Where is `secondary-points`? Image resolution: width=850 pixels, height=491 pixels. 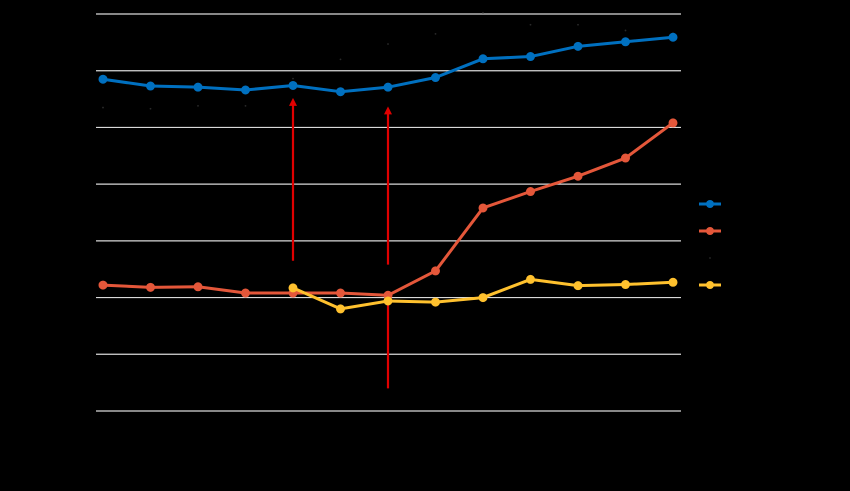
secondary-points is located at coordinates (388, 60).